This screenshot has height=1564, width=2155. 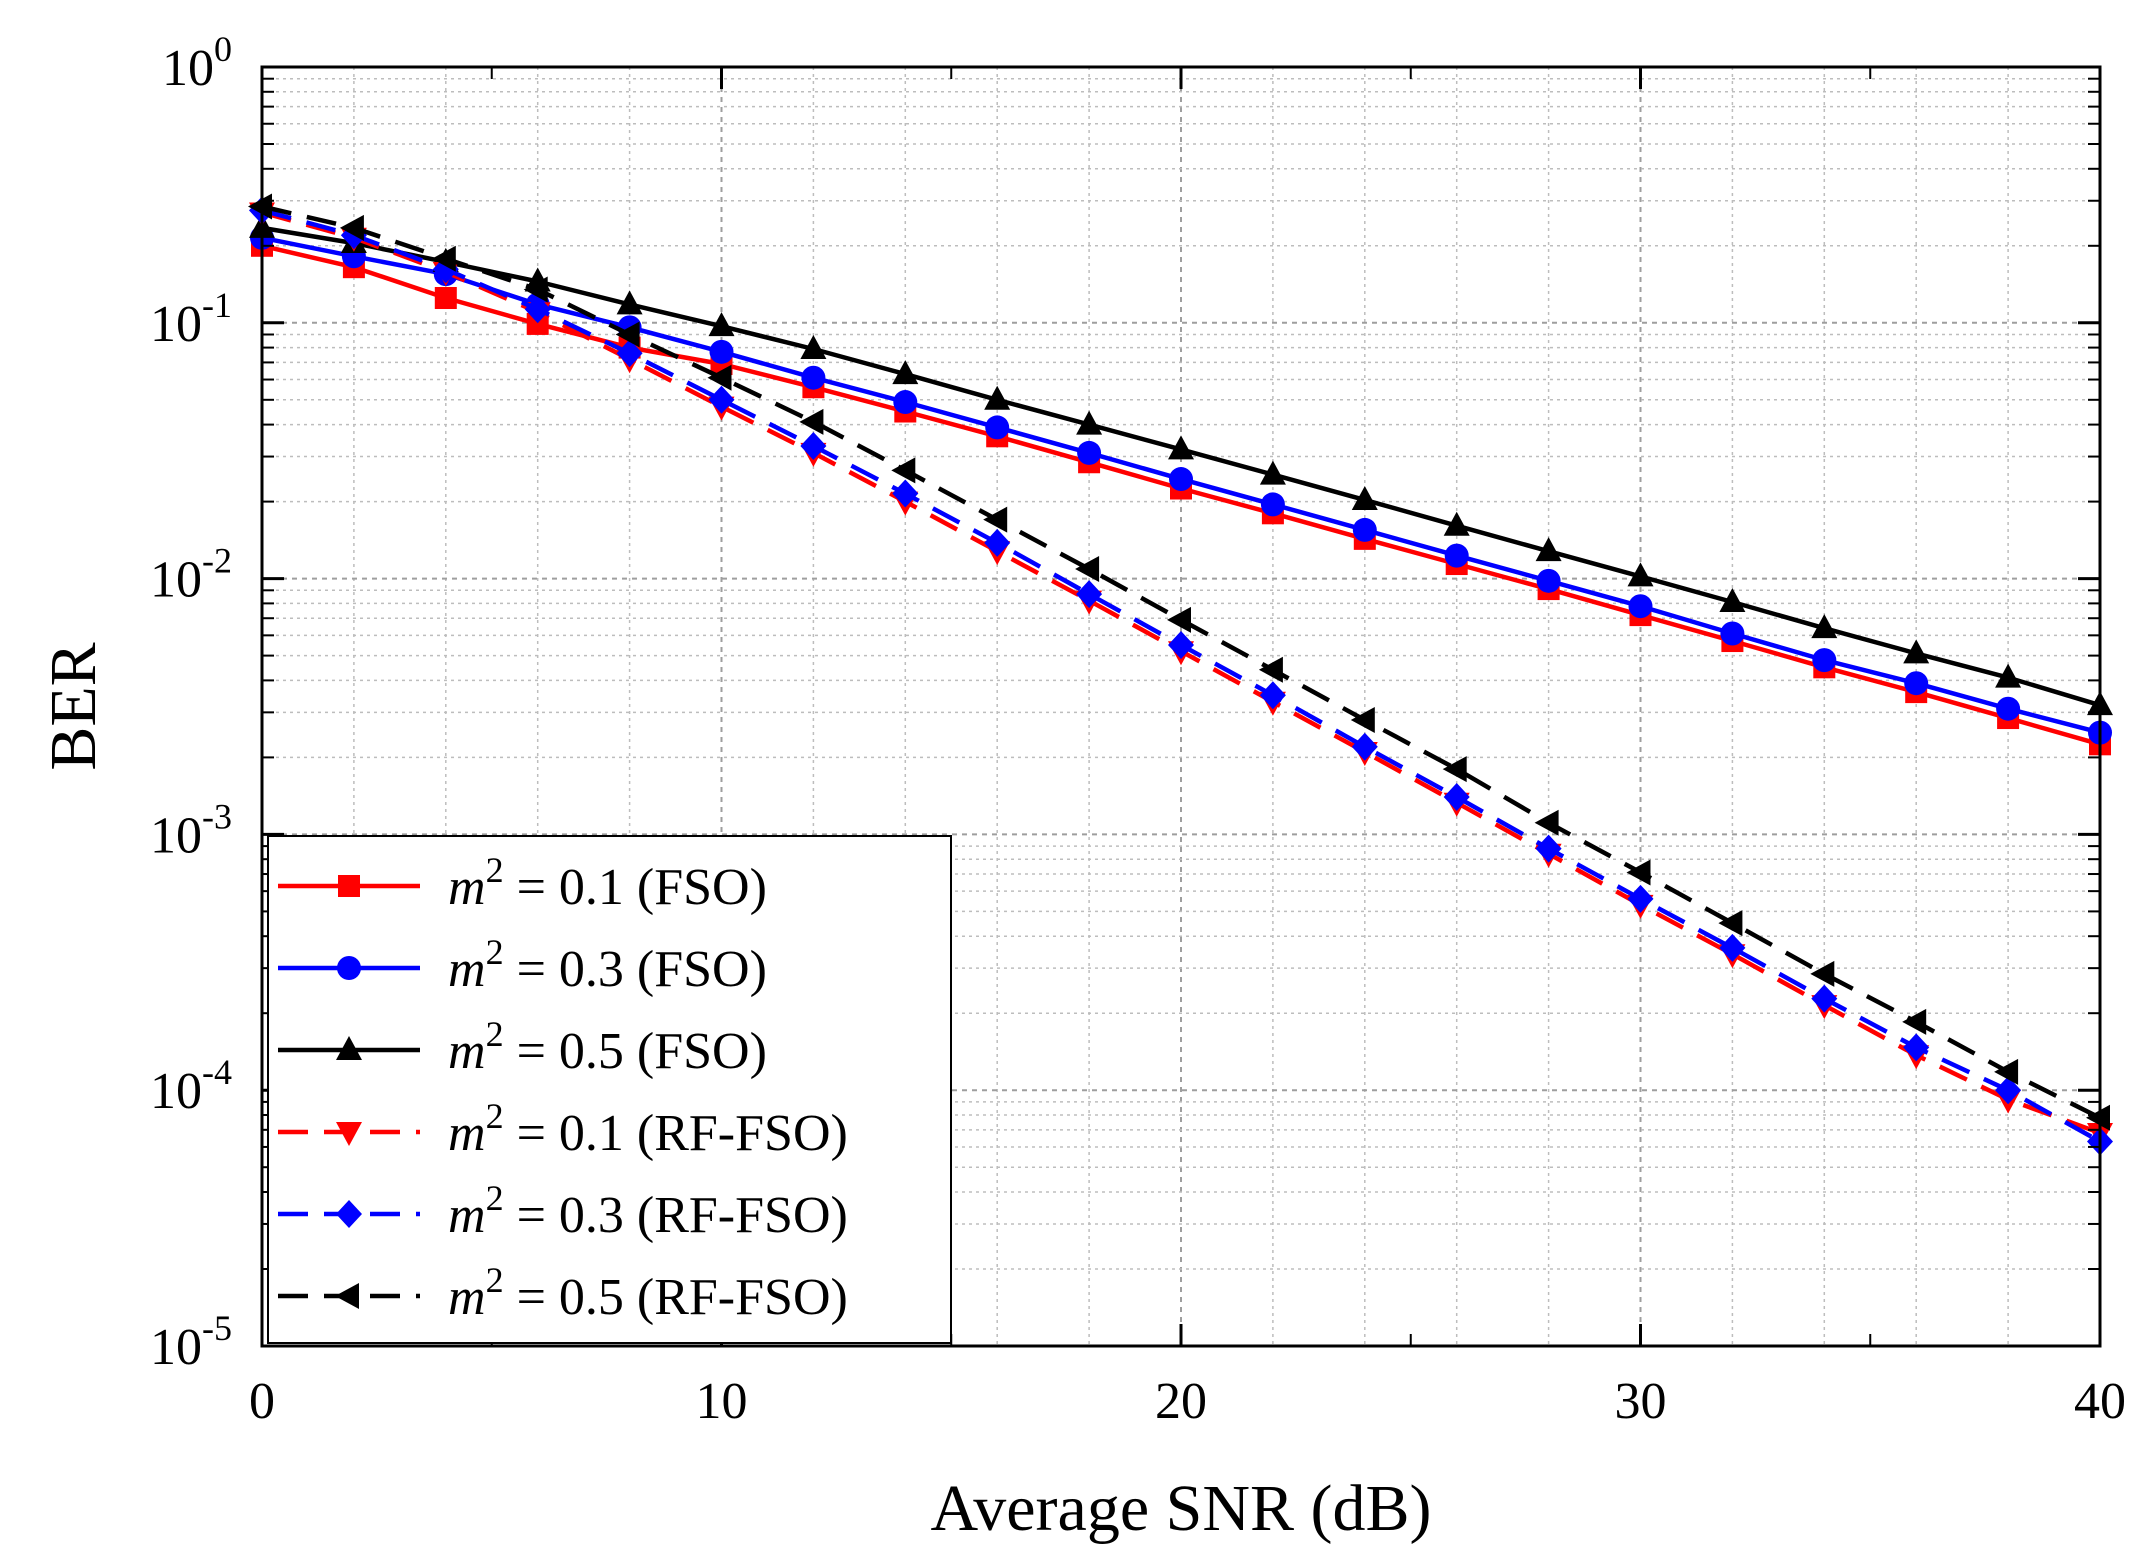 I want to click on y-tick-label: 10⁻⁴, so click(x=191, y=1086).